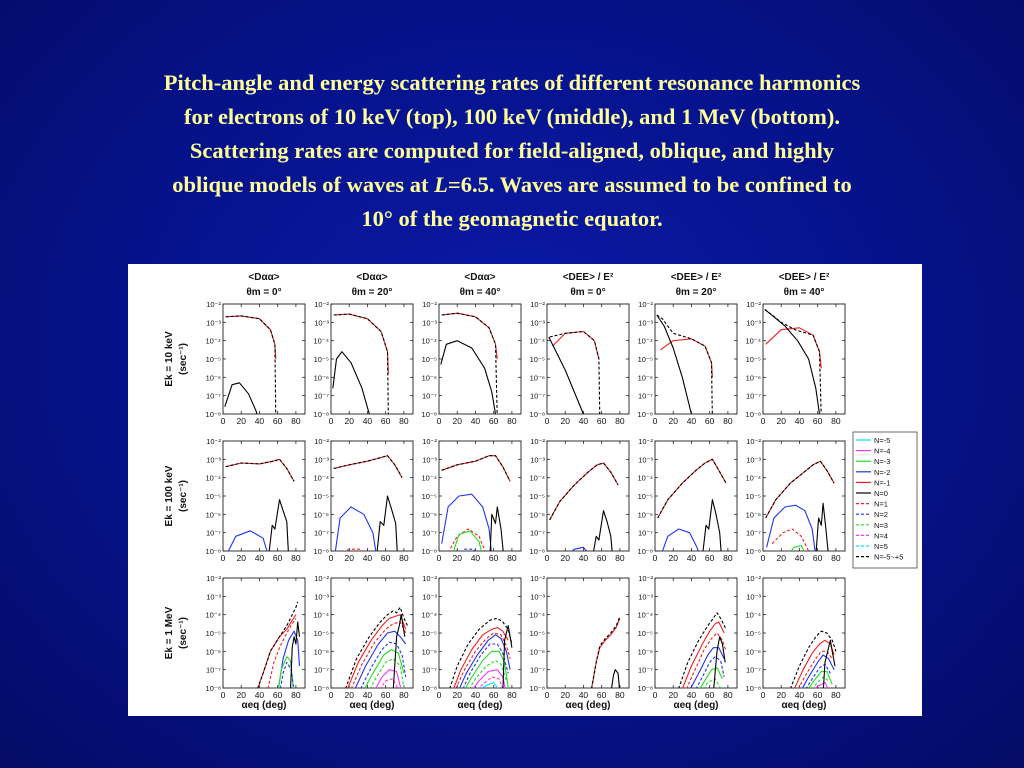 This screenshot has width=1024, height=768. Describe the element at coordinates (263, 705) in the screenshot. I see `x-axis-label: αeq (deg)` at that location.